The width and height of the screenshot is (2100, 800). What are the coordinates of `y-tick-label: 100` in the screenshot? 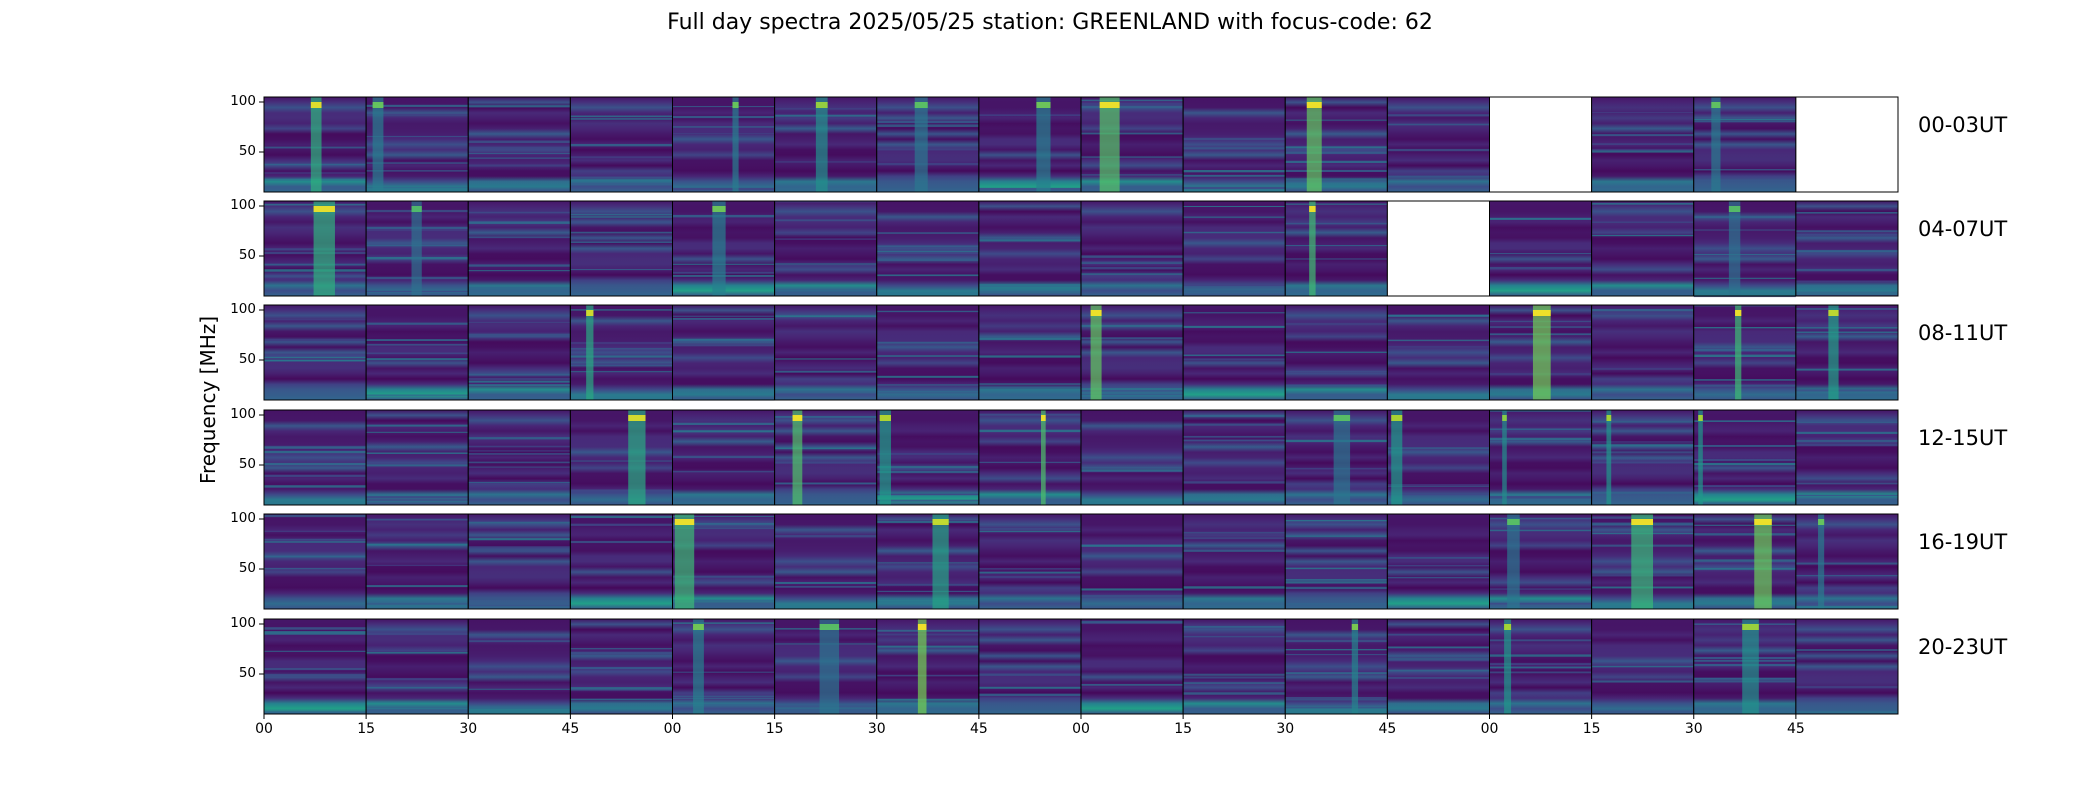 It's located at (243, 623).